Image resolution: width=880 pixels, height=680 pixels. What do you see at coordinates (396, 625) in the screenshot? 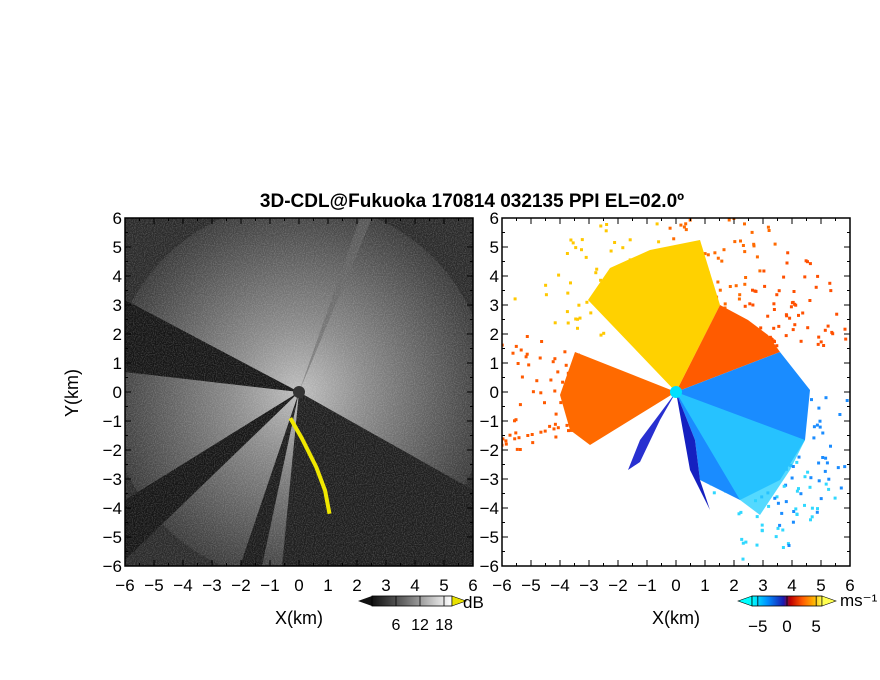
I see `colorbar-db-tick-label: 6` at bounding box center [396, 625].